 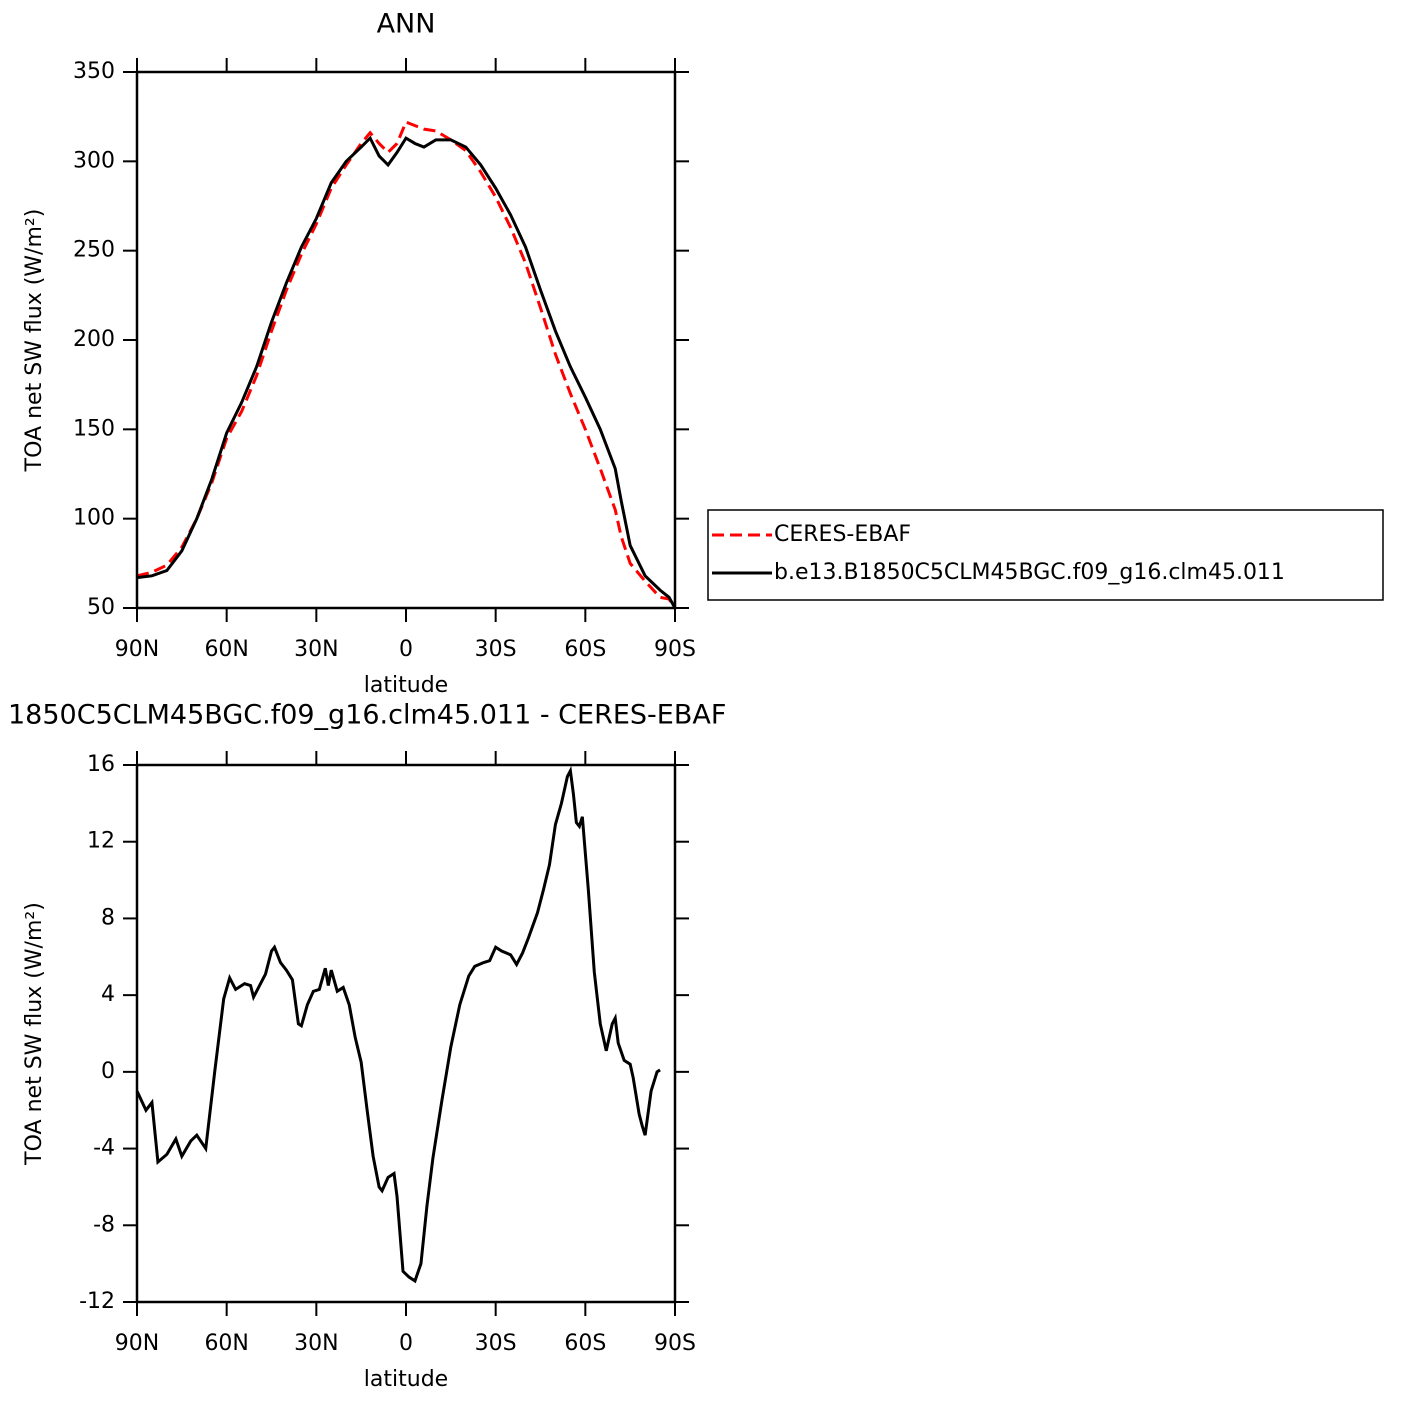 I want to click on chart-title: ANN, so click(x=406, y=24).